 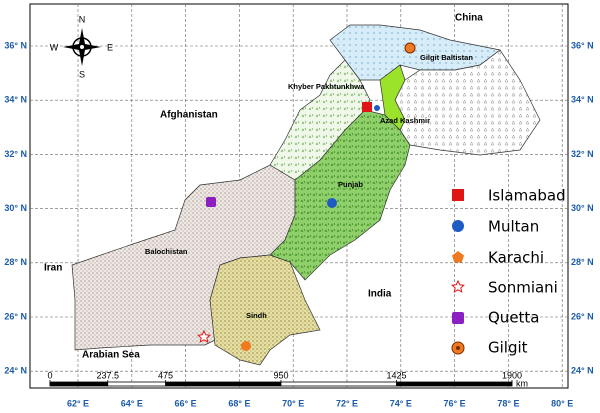 What do you see at coordinates (78, 403) in the screenshot?
I see `lon-label: 62° E` at bounding box center [78, 403].